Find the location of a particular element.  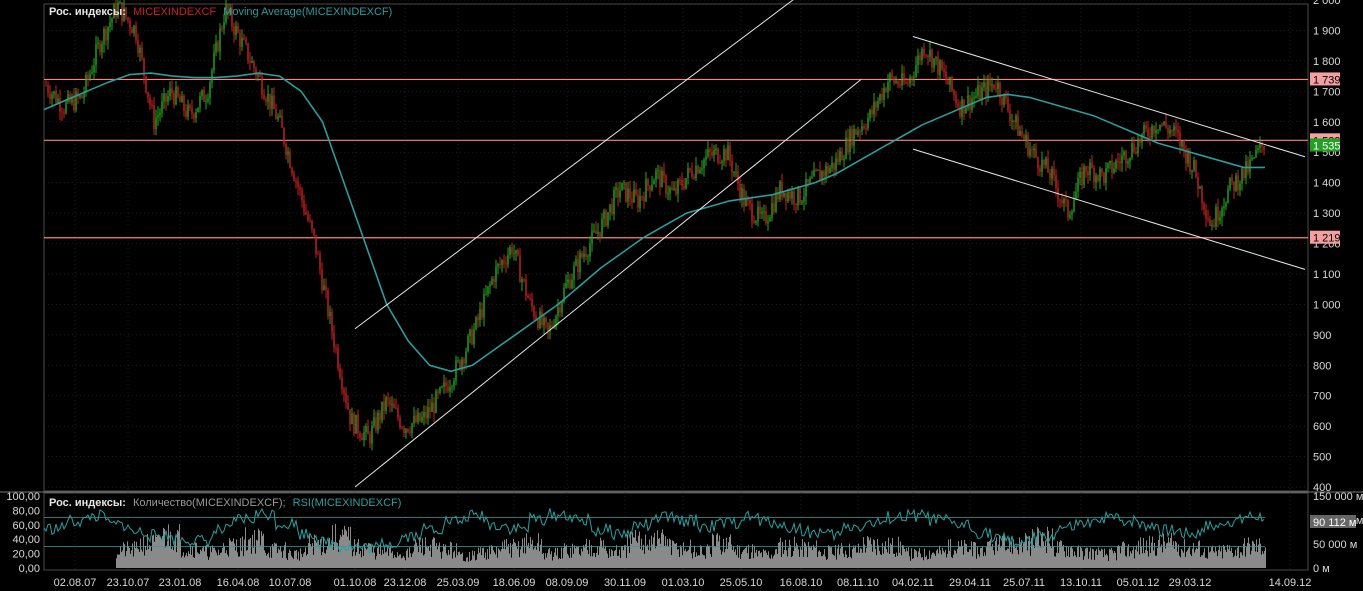

y-tick-label: 400 is located at coordinates (1322, 488).